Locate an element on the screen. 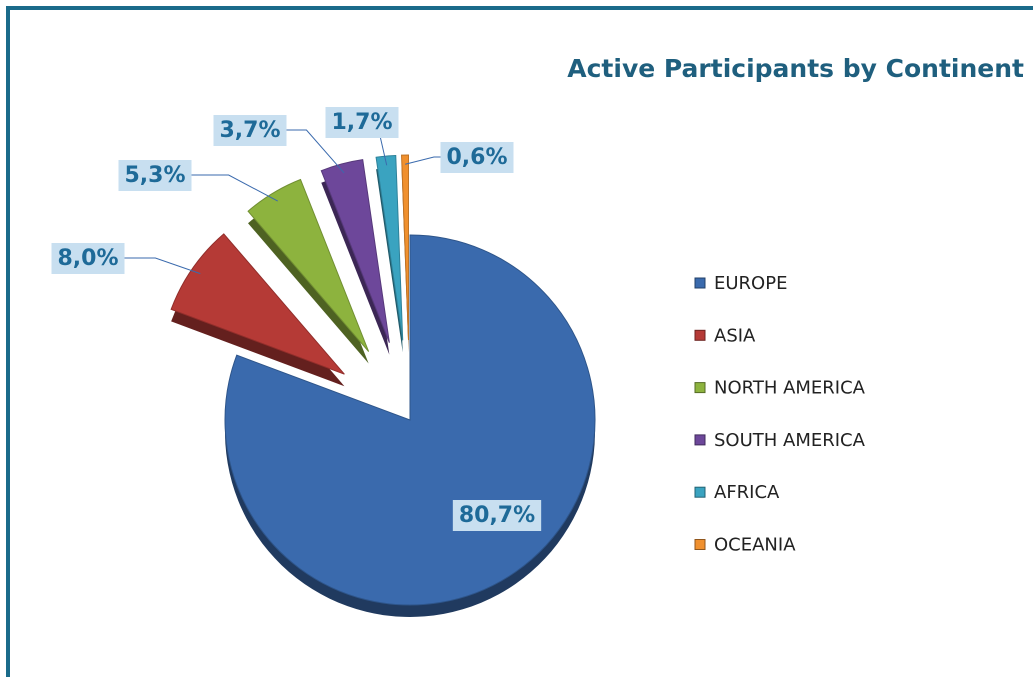 Image resolution: width=1033 pixels, height=677 pixels. chart-title: Active Participants by Continent is located at coordinates (795, 68).